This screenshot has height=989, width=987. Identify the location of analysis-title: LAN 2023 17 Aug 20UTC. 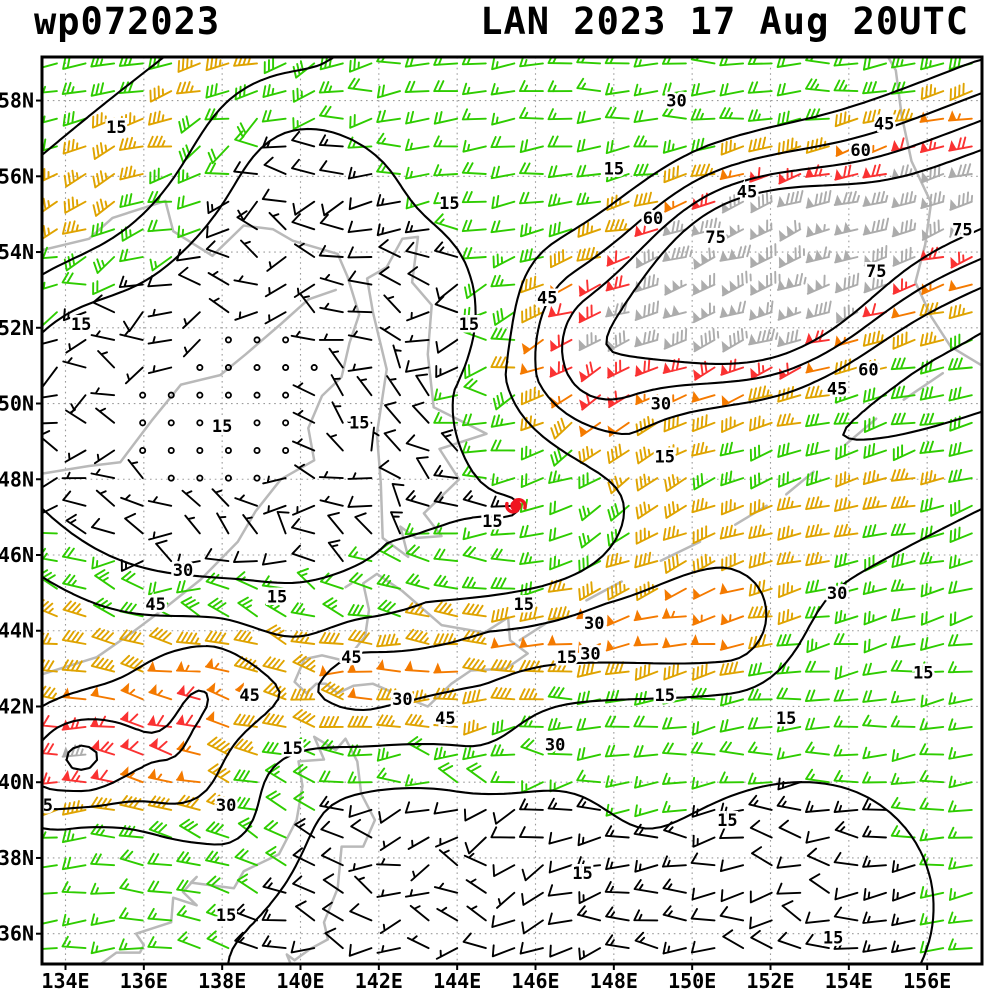
(724, 21).